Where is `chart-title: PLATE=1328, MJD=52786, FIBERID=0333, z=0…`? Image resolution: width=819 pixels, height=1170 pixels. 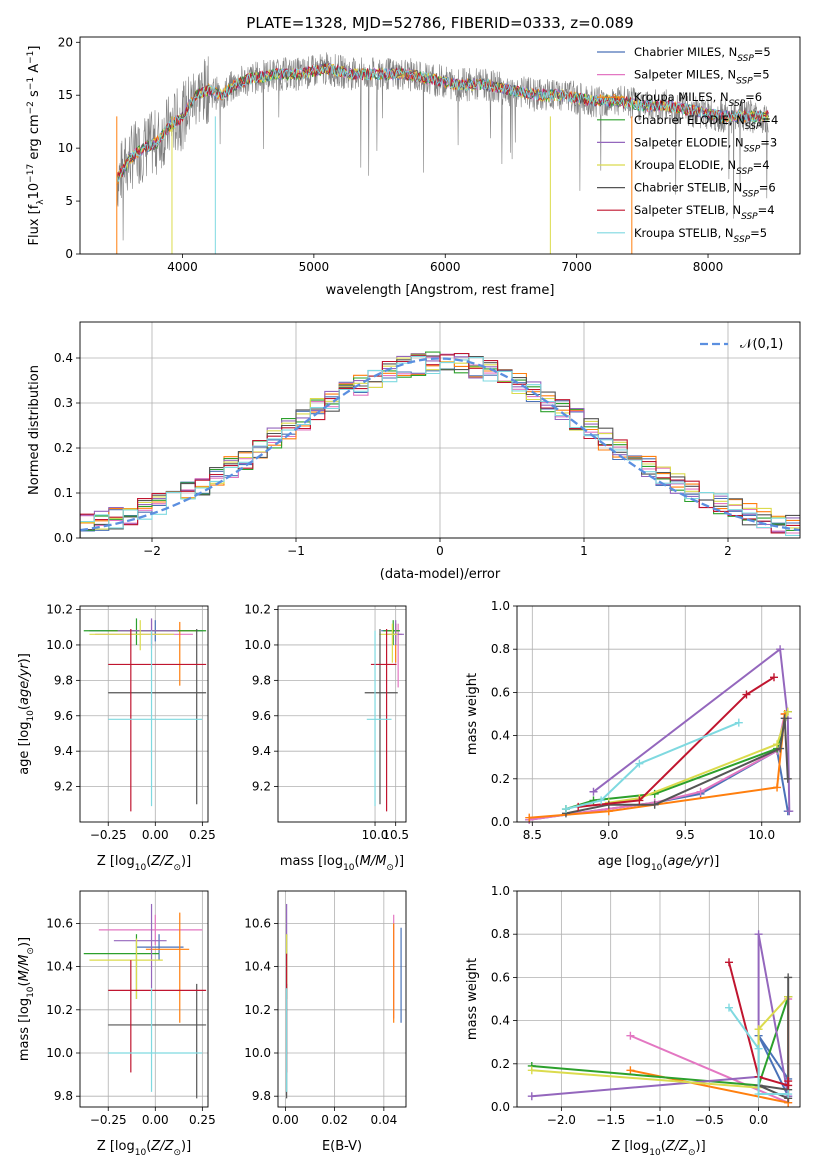
chart-title: PLATE=1328, MJD=52786, FIBERID=0333, z=0… is located at coordinates (439, 23).